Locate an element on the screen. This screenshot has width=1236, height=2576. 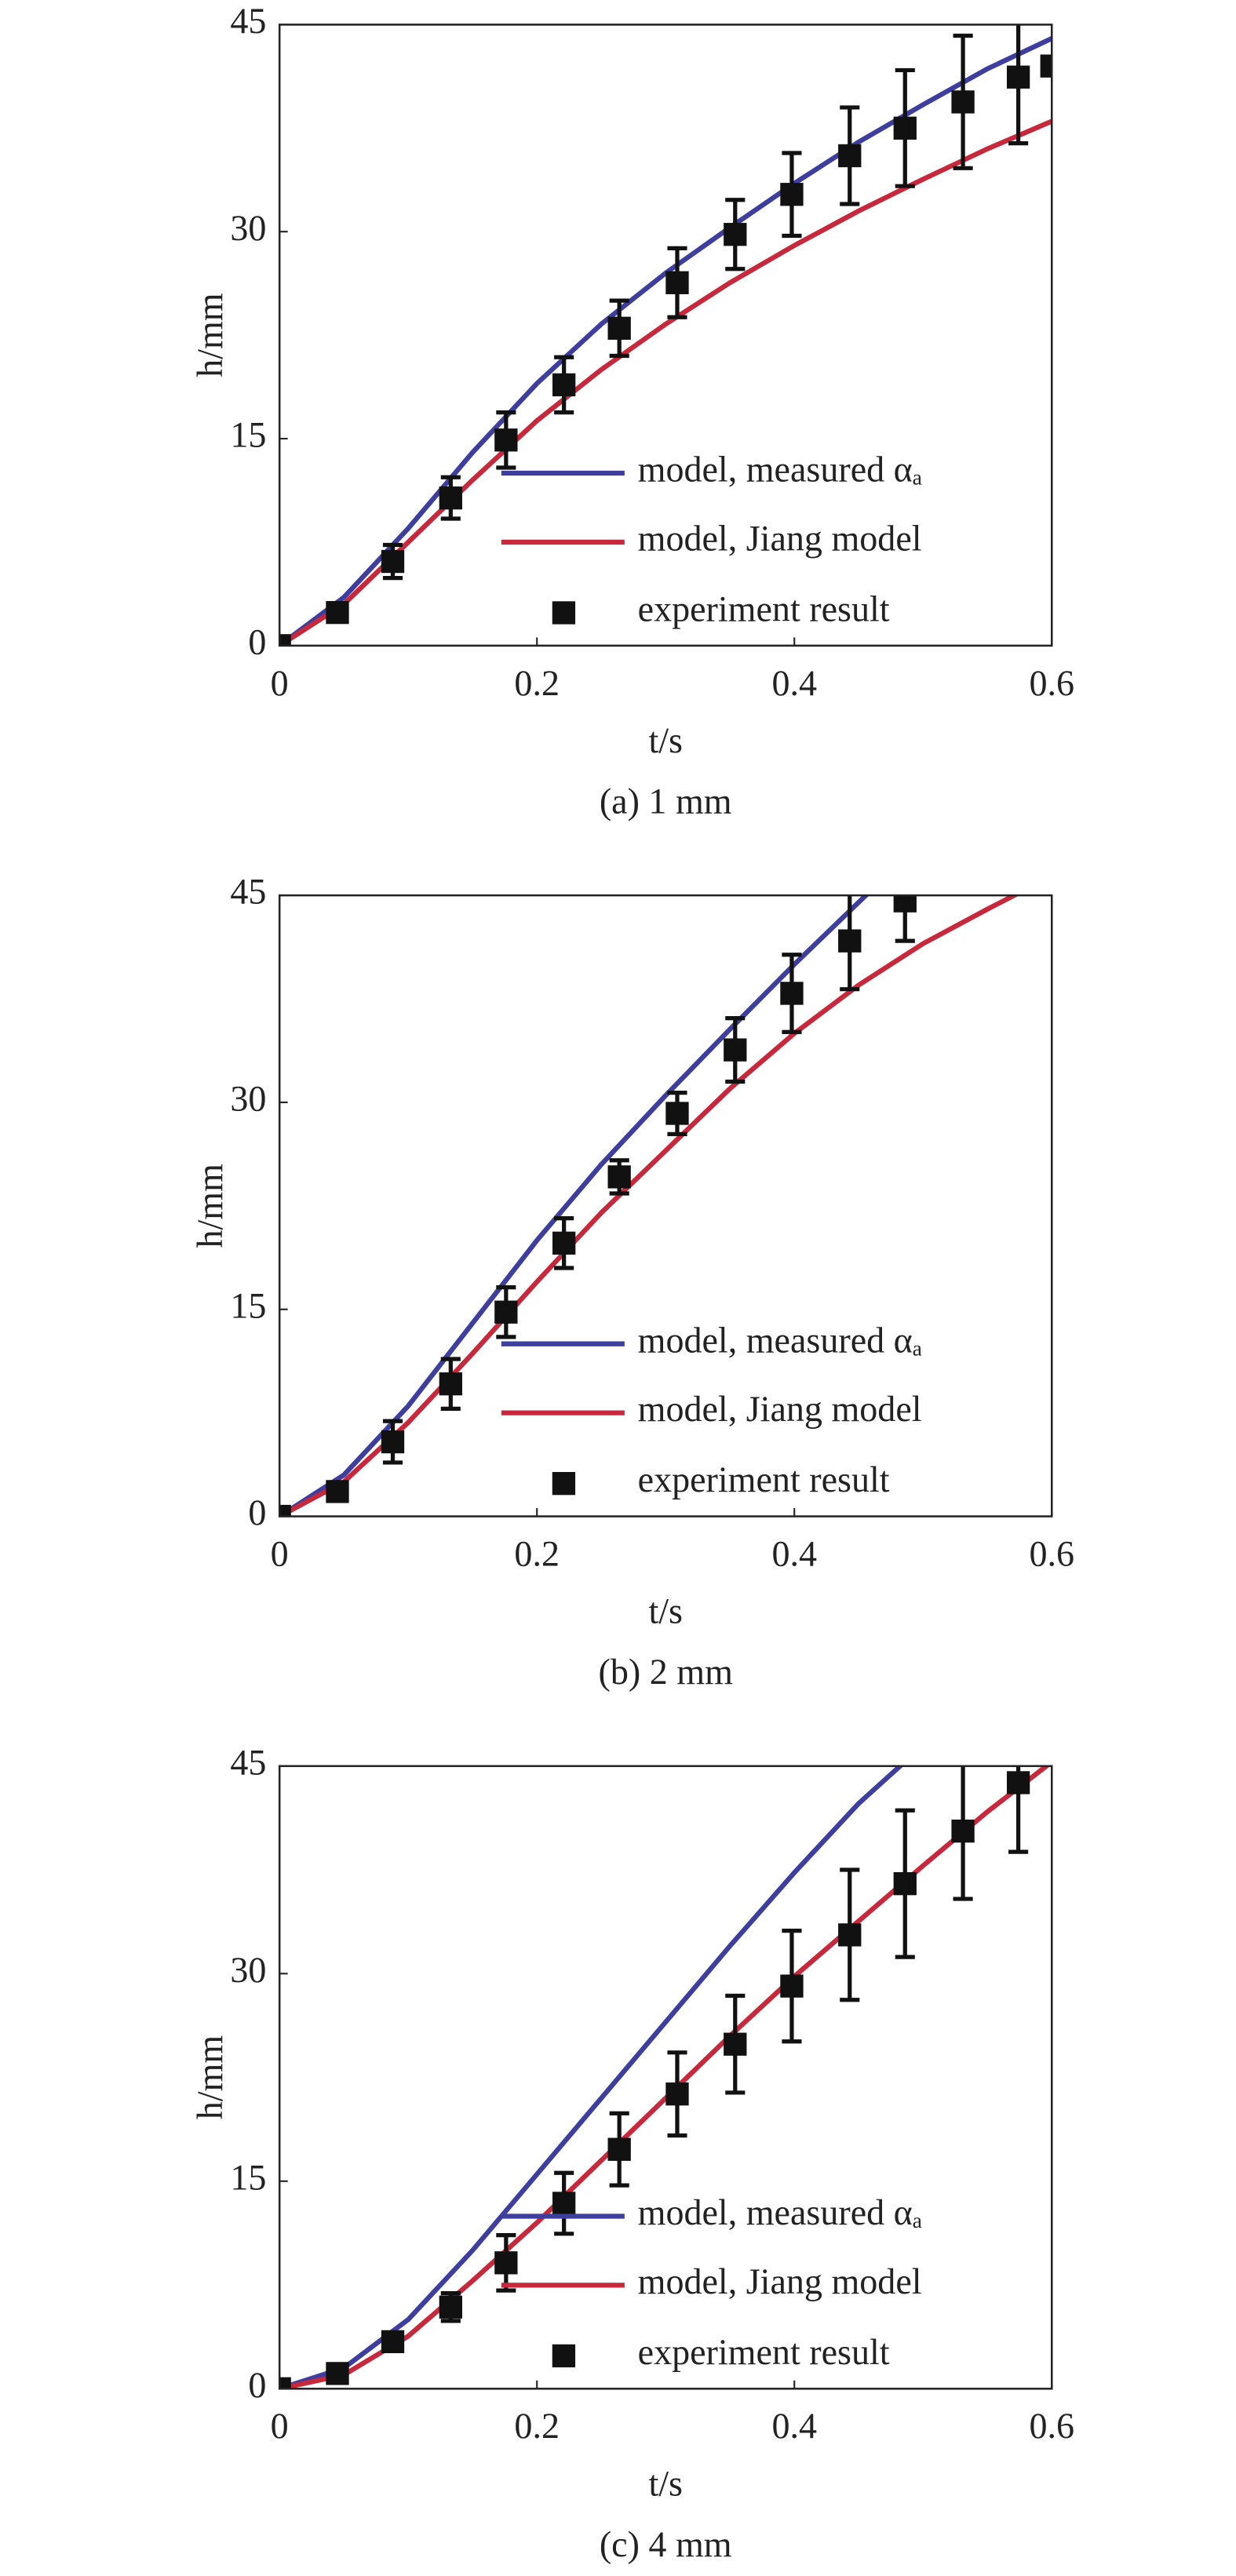
plot-area is located at coordinates (649, 1206).